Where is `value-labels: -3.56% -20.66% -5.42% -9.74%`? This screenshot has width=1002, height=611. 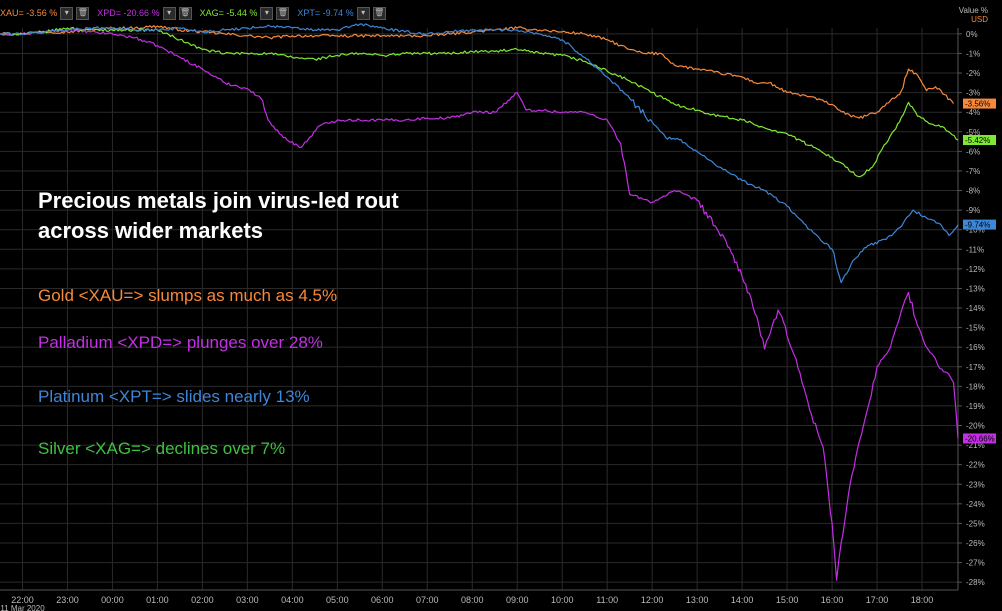 value-labels: -3.56% -20.66% -5.42% -9.74% is located at coordinates (979, 271).